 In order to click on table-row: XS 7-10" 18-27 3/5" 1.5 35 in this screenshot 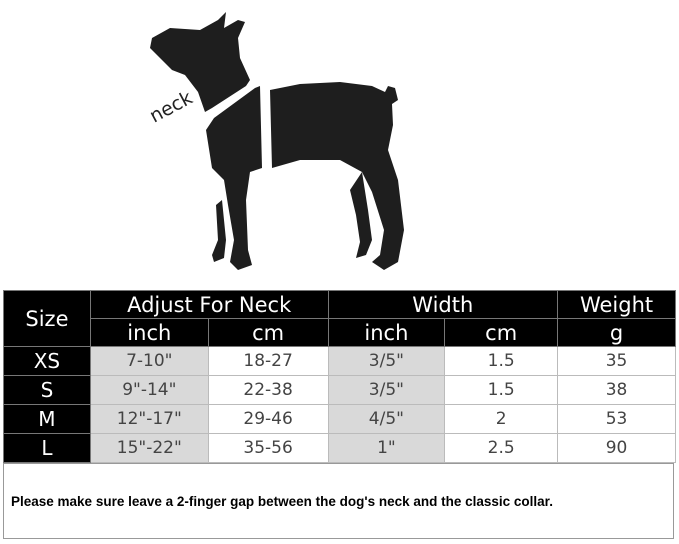, I will do `click(339, 361)`.